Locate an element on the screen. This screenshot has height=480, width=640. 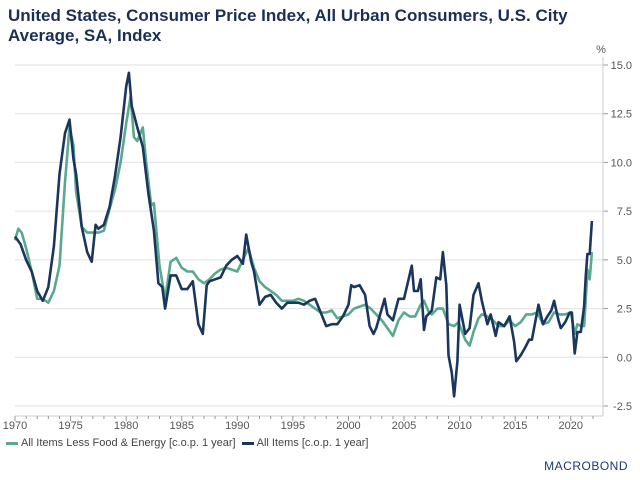
x-tick-label: 1980 is located at coordinates (126, 426).